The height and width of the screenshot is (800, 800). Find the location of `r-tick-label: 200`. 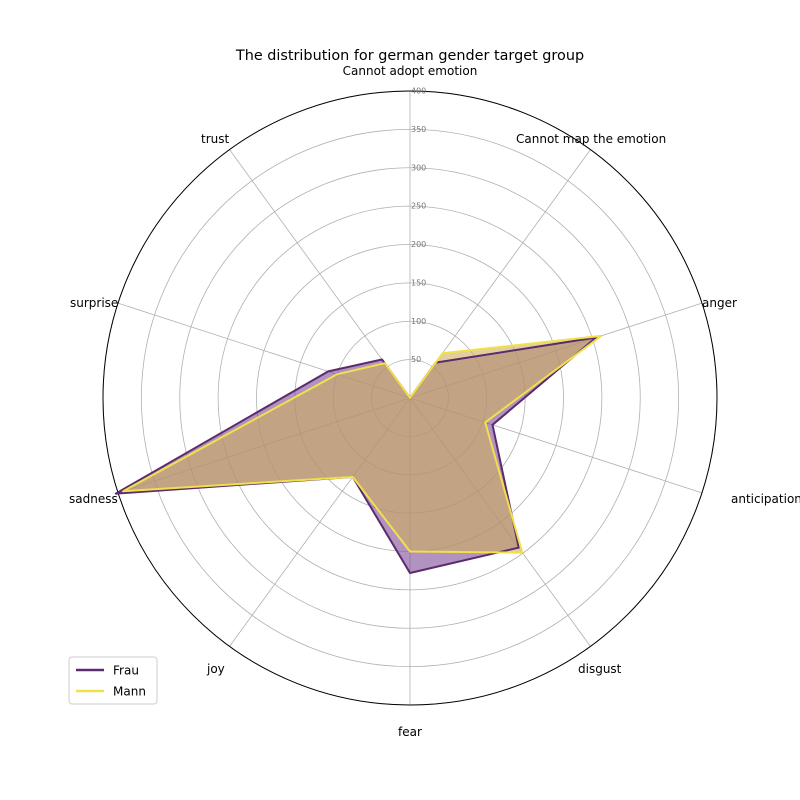

r-tick-label: 200 is located at coordinates (418, 244).